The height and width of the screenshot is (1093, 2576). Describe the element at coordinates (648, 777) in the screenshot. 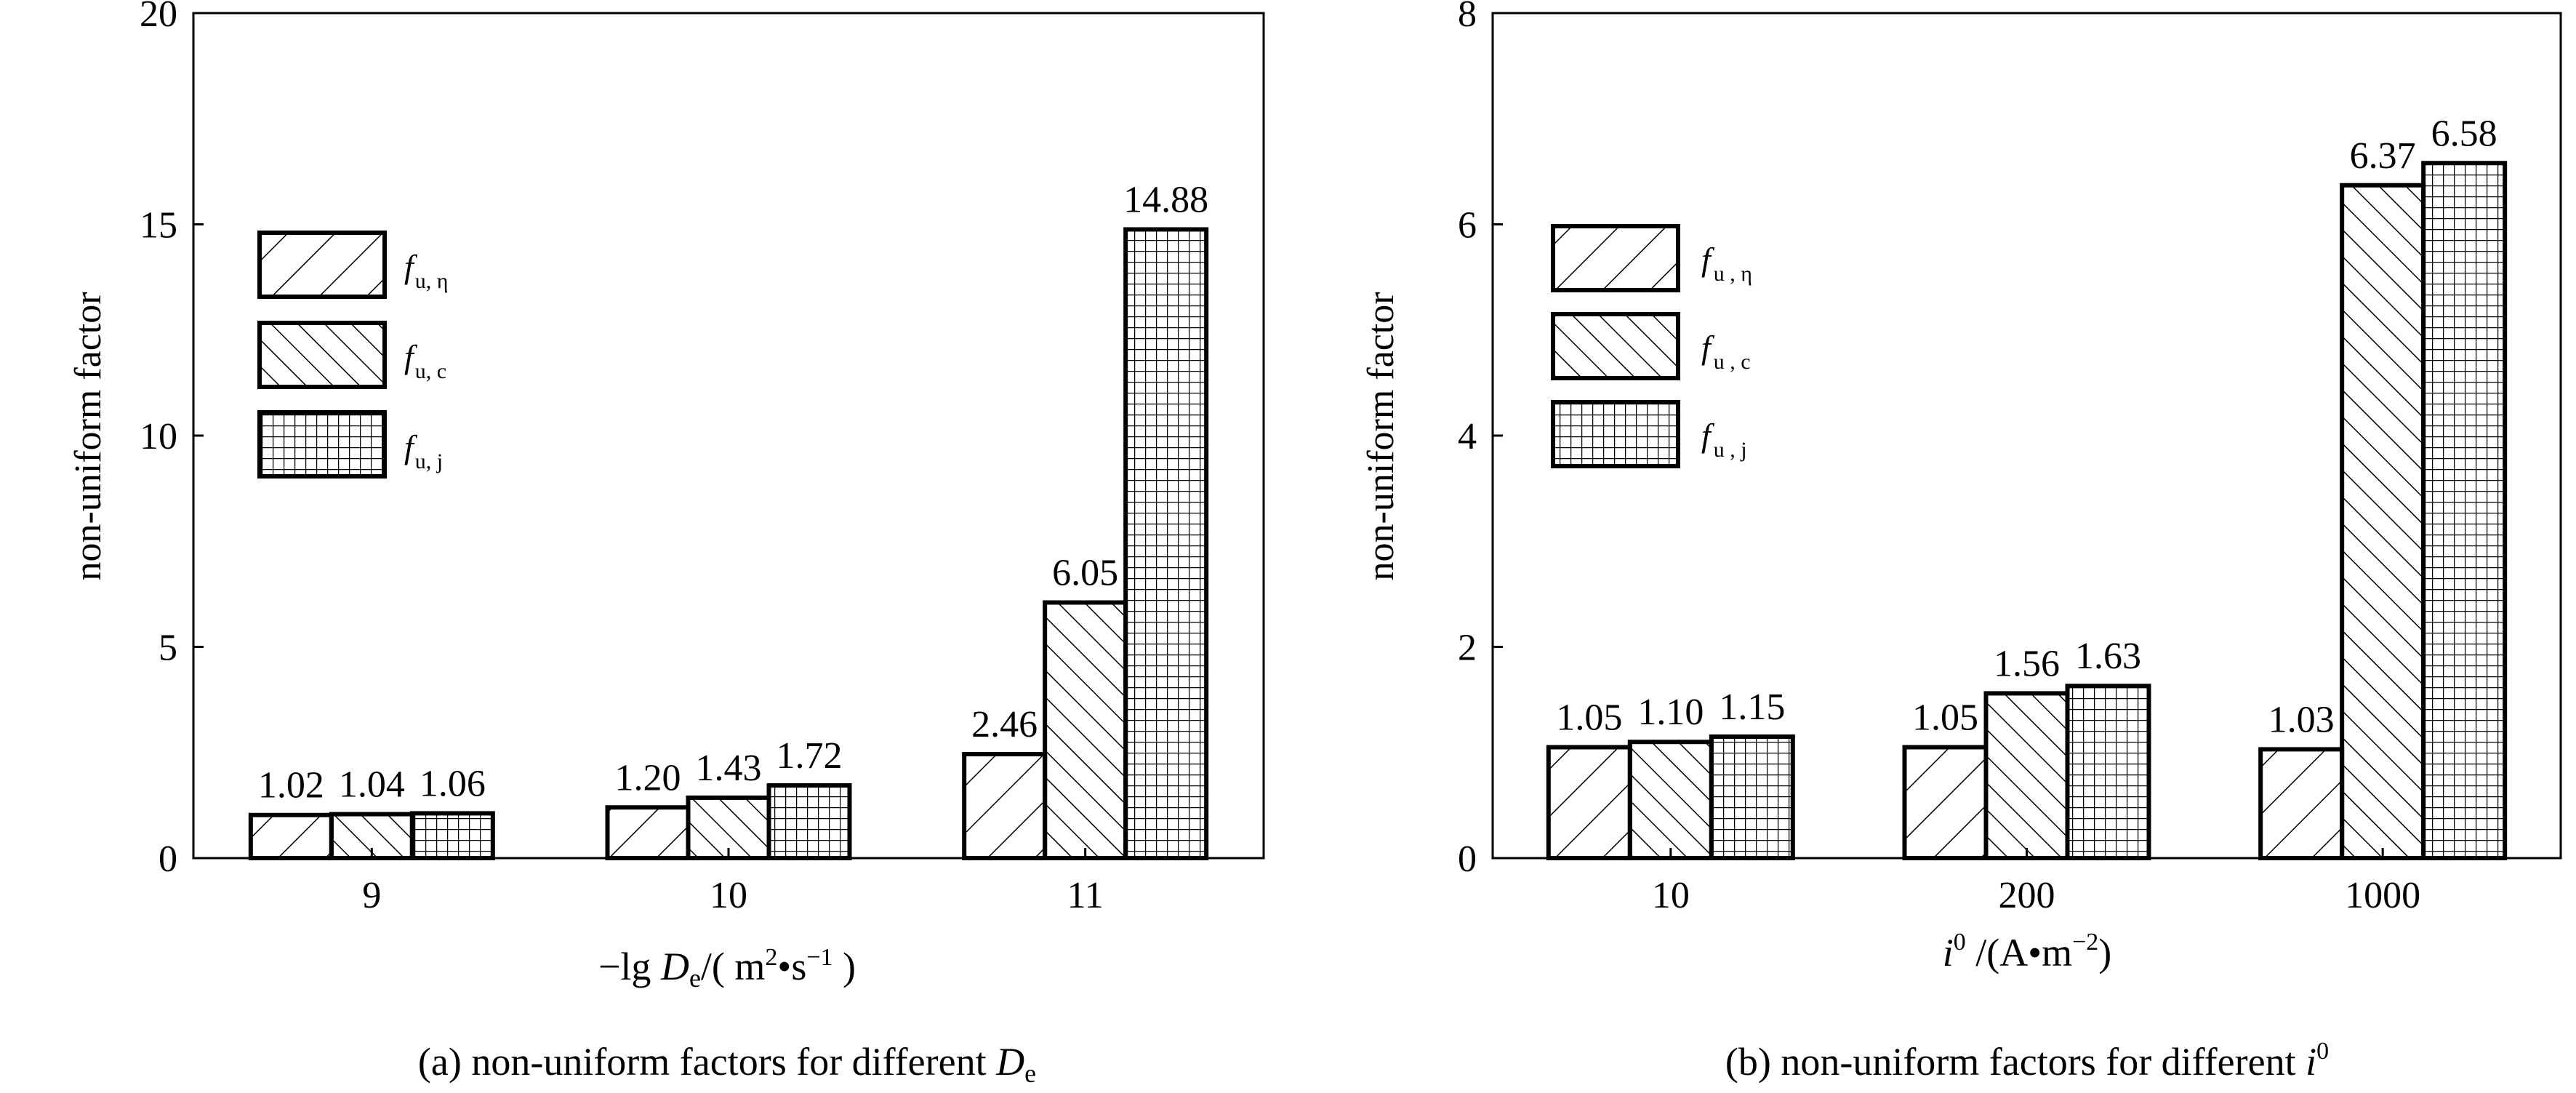

I see `data-label-a-eta-1: 1.20` at that location.